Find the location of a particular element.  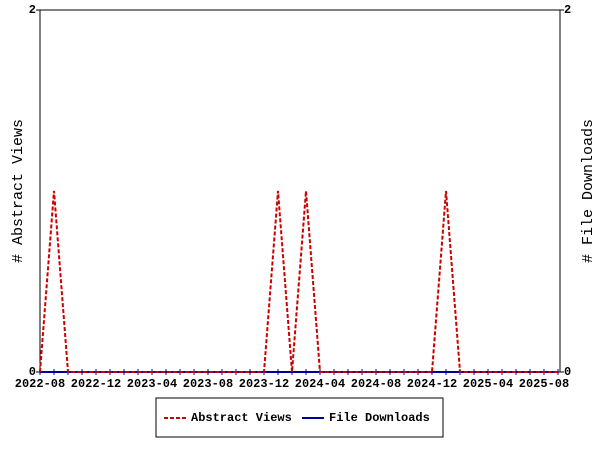

y2-axis-title: # File Downloads is located at coordinates (588, 191).